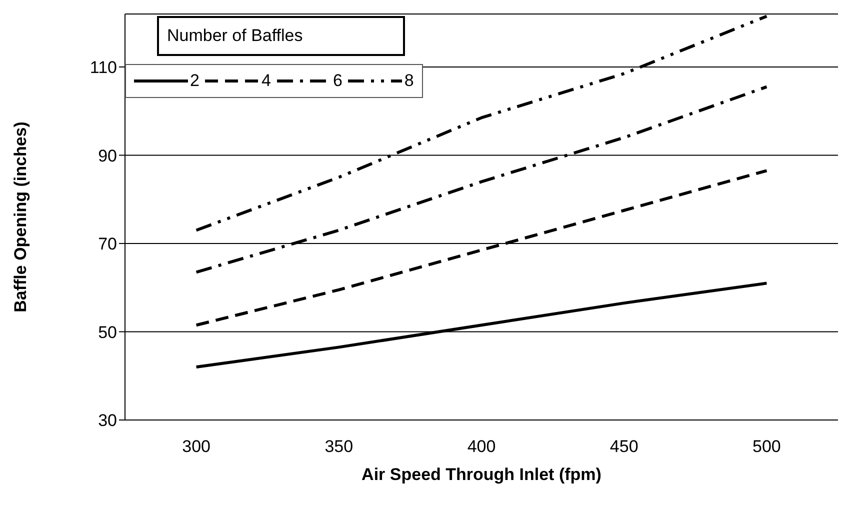 This screenshot has width=854, height=510. I want to click on x-tick-label: 500, so click(766, 446).